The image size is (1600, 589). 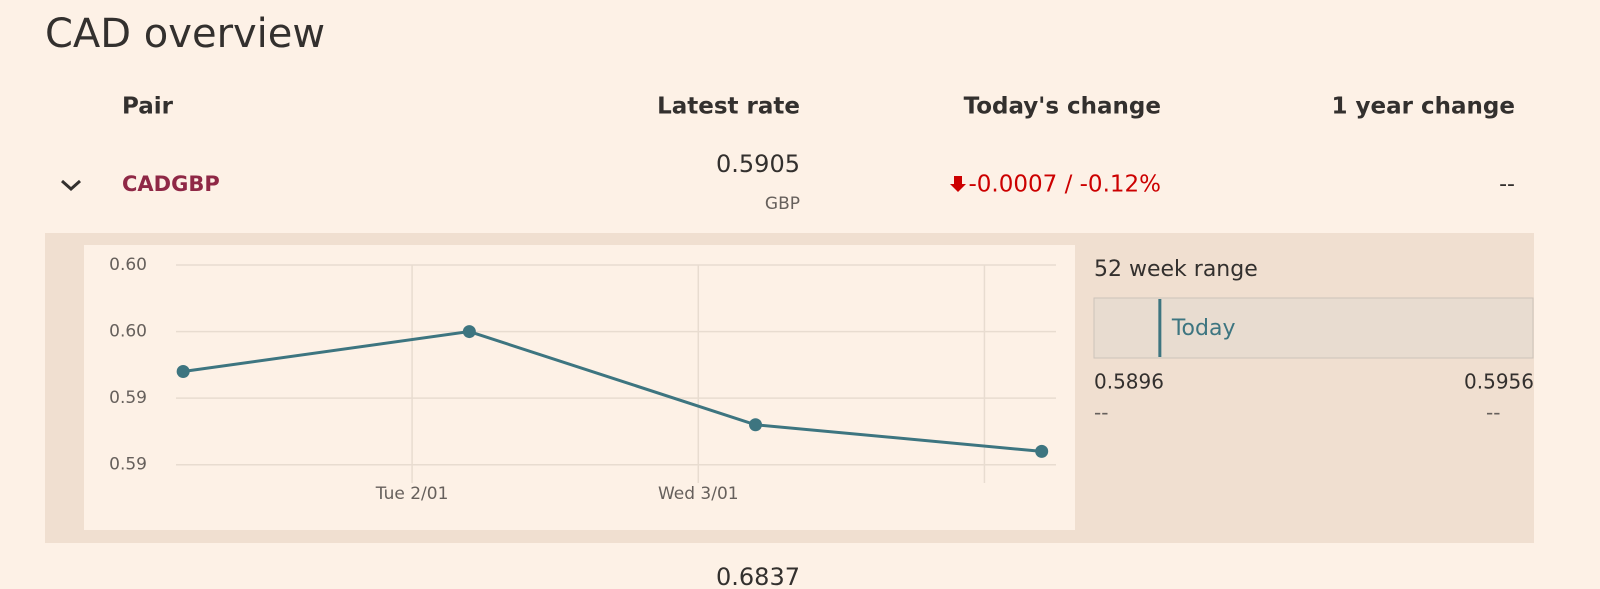 What do you see at coordinates (728, 107) in the screenshot?
I see `column-header: Latest rate` at bounding box center [728, 107].